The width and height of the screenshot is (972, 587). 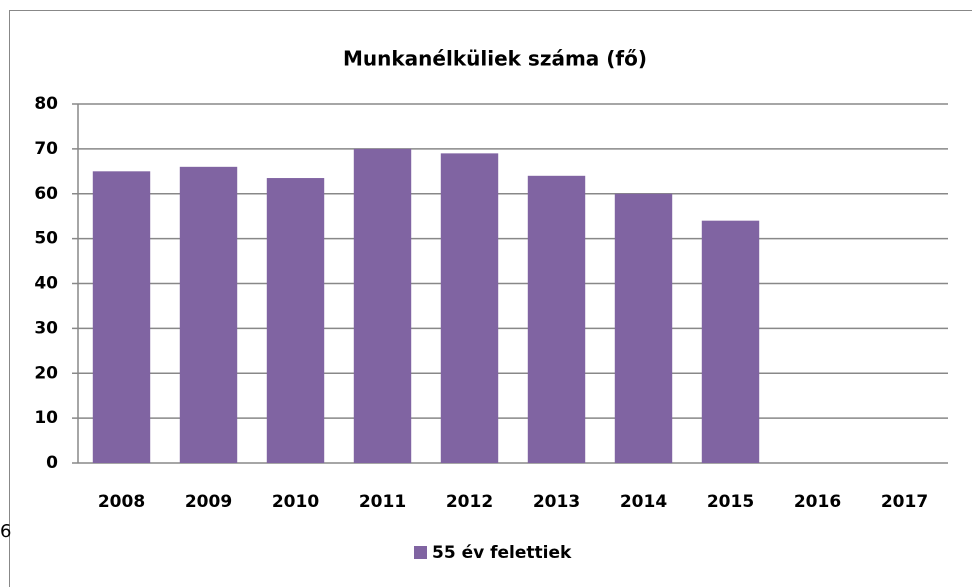 What do you see at coordinates (382, 502) in the screenshot?
I see `x-tick-label: 2011` at bounding box center [382, 502].